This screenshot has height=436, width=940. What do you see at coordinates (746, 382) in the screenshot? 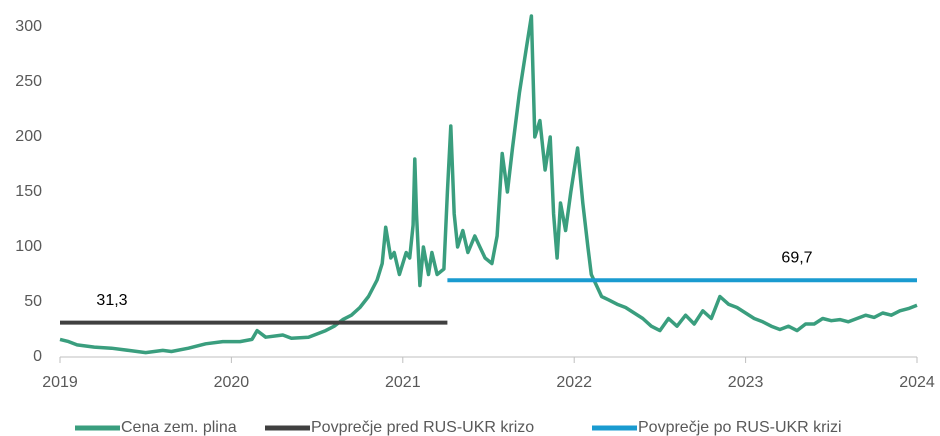
I see `x-tick-label: 2023` at bounding box center [746, 382].